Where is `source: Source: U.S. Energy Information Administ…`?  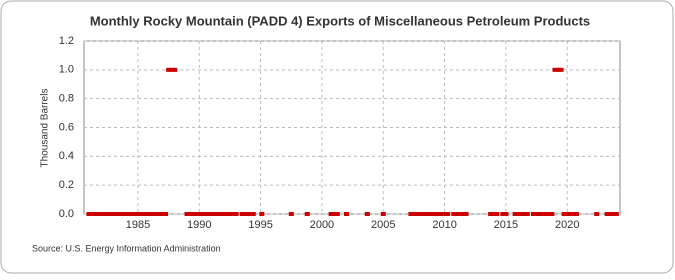
source: Source: U.S. Energy Information Administ… is located at coordinates (126, 248).